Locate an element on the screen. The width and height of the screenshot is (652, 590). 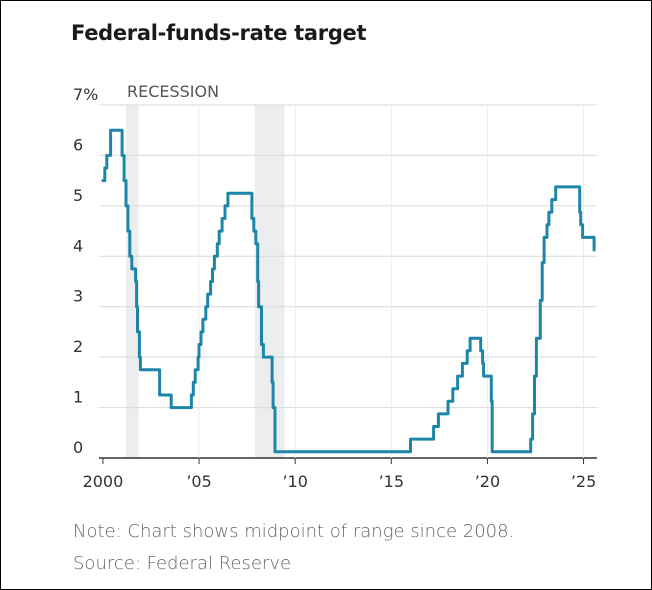
y-tick-label-1: 1 is located at coordinates (78, 397).